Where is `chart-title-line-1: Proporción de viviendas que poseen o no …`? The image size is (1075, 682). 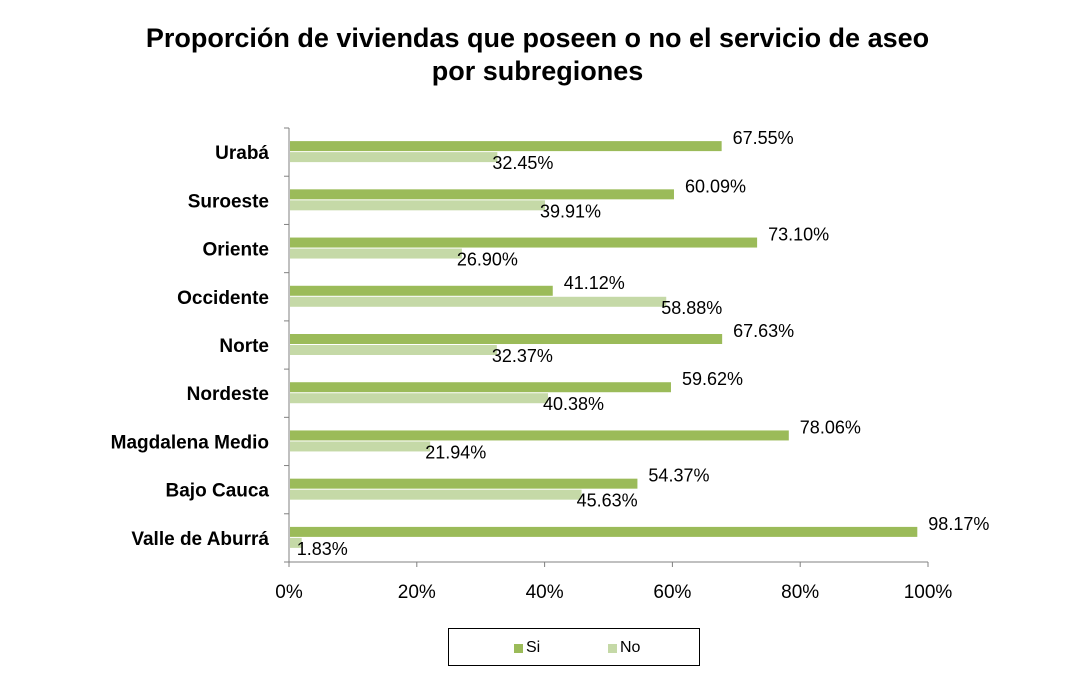
chart-title-line-1: Proporción de viviendas que poseen o no … is located at coordinates (537, 38).